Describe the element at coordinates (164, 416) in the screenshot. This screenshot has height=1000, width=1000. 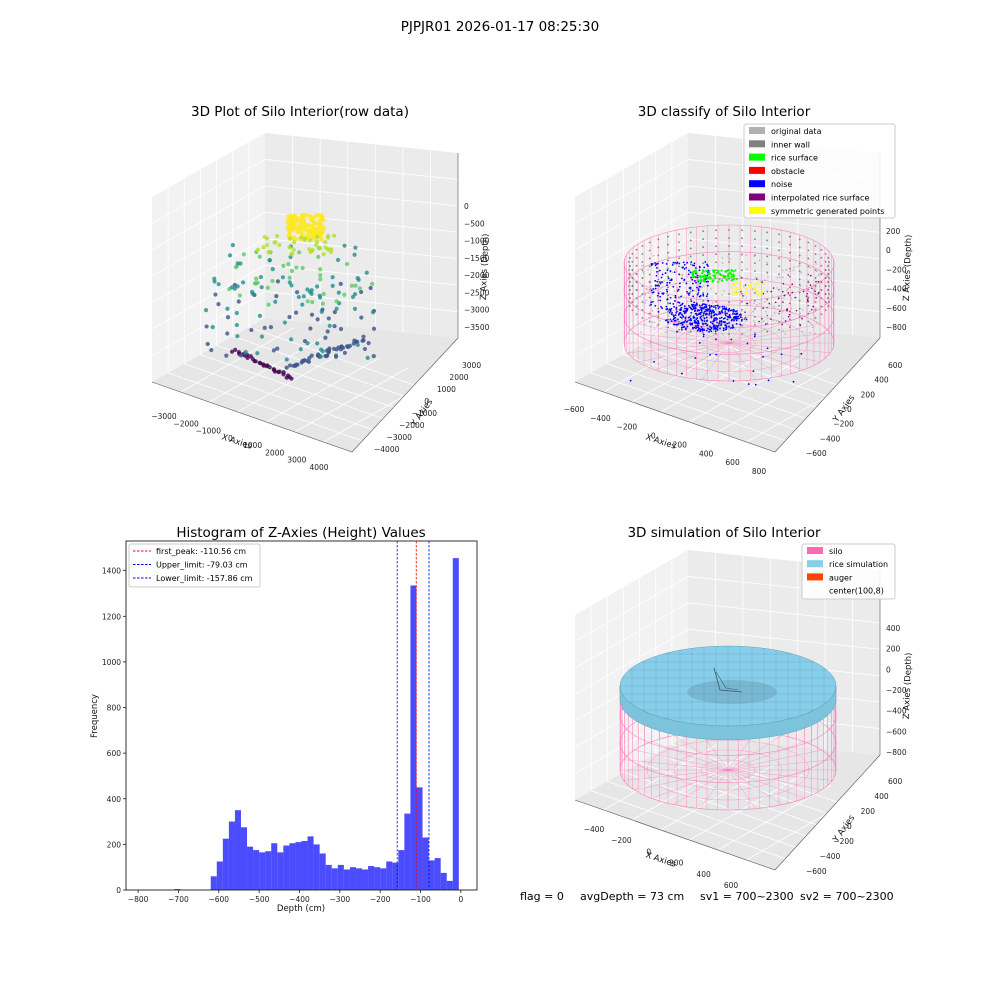
I see `raw-x-tick-label: −3000` at that location.